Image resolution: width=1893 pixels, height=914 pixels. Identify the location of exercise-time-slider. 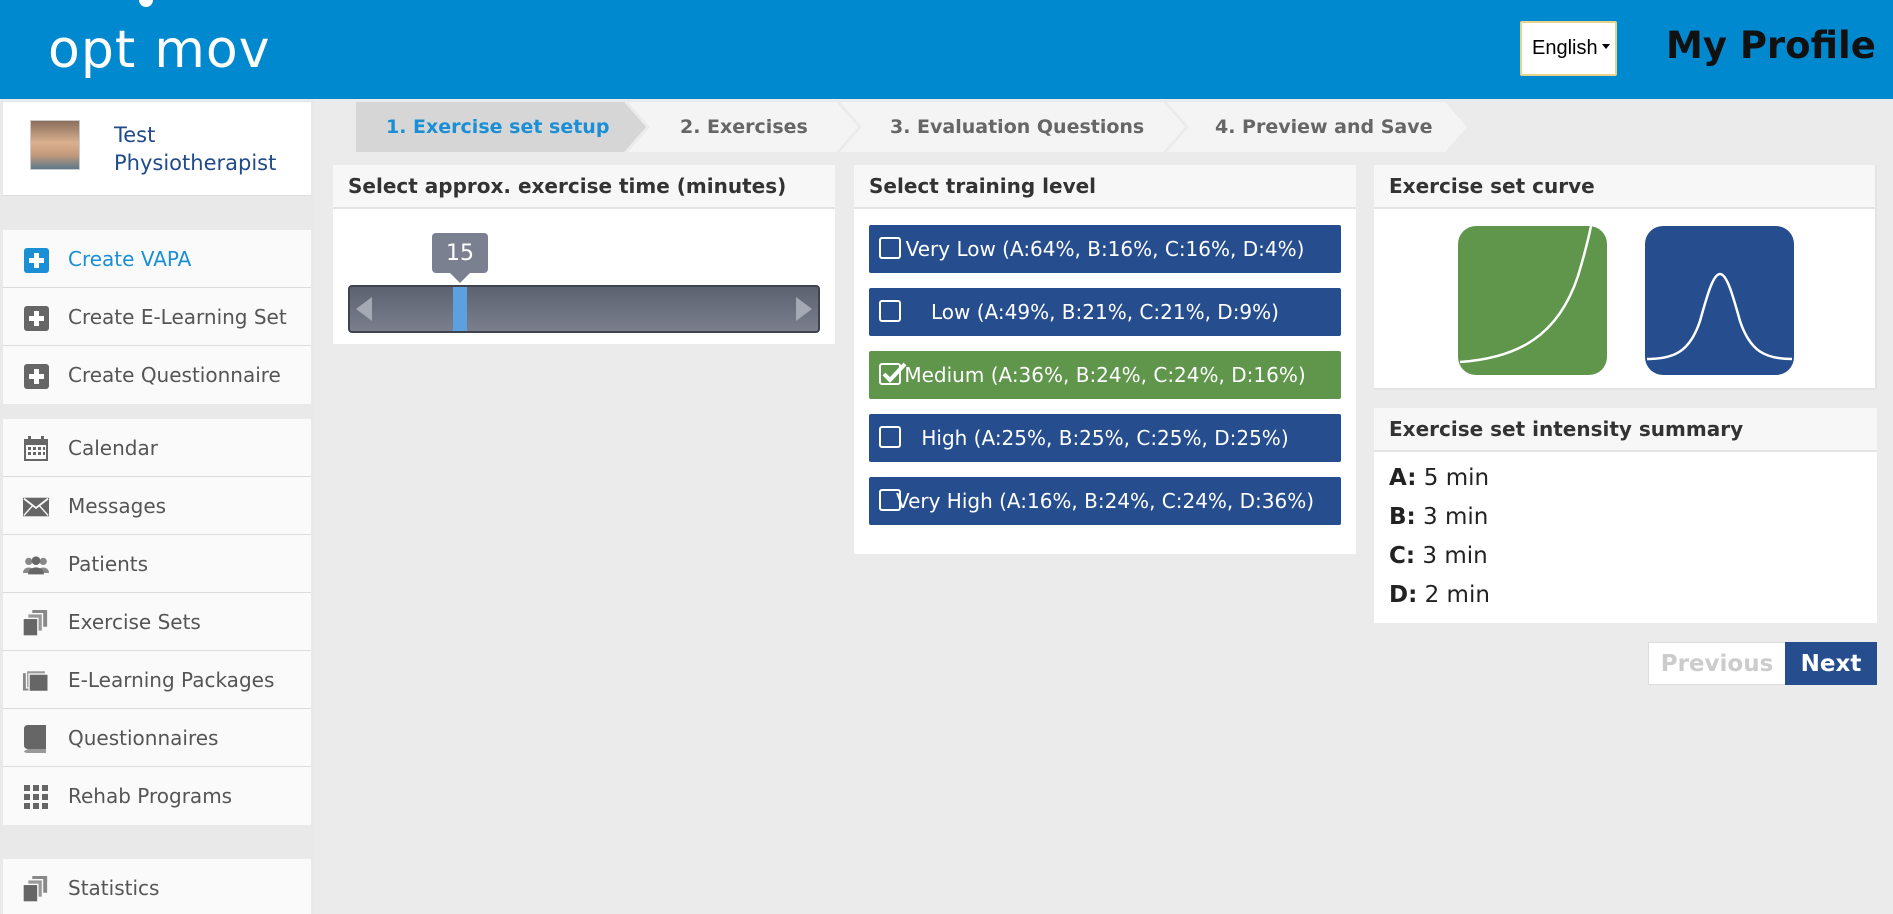
(584, 309).